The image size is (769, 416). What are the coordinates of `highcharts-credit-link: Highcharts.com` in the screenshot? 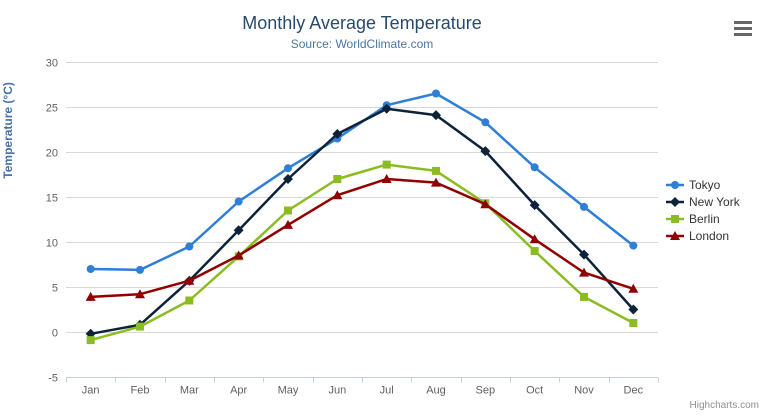 It's located at (724, 405).